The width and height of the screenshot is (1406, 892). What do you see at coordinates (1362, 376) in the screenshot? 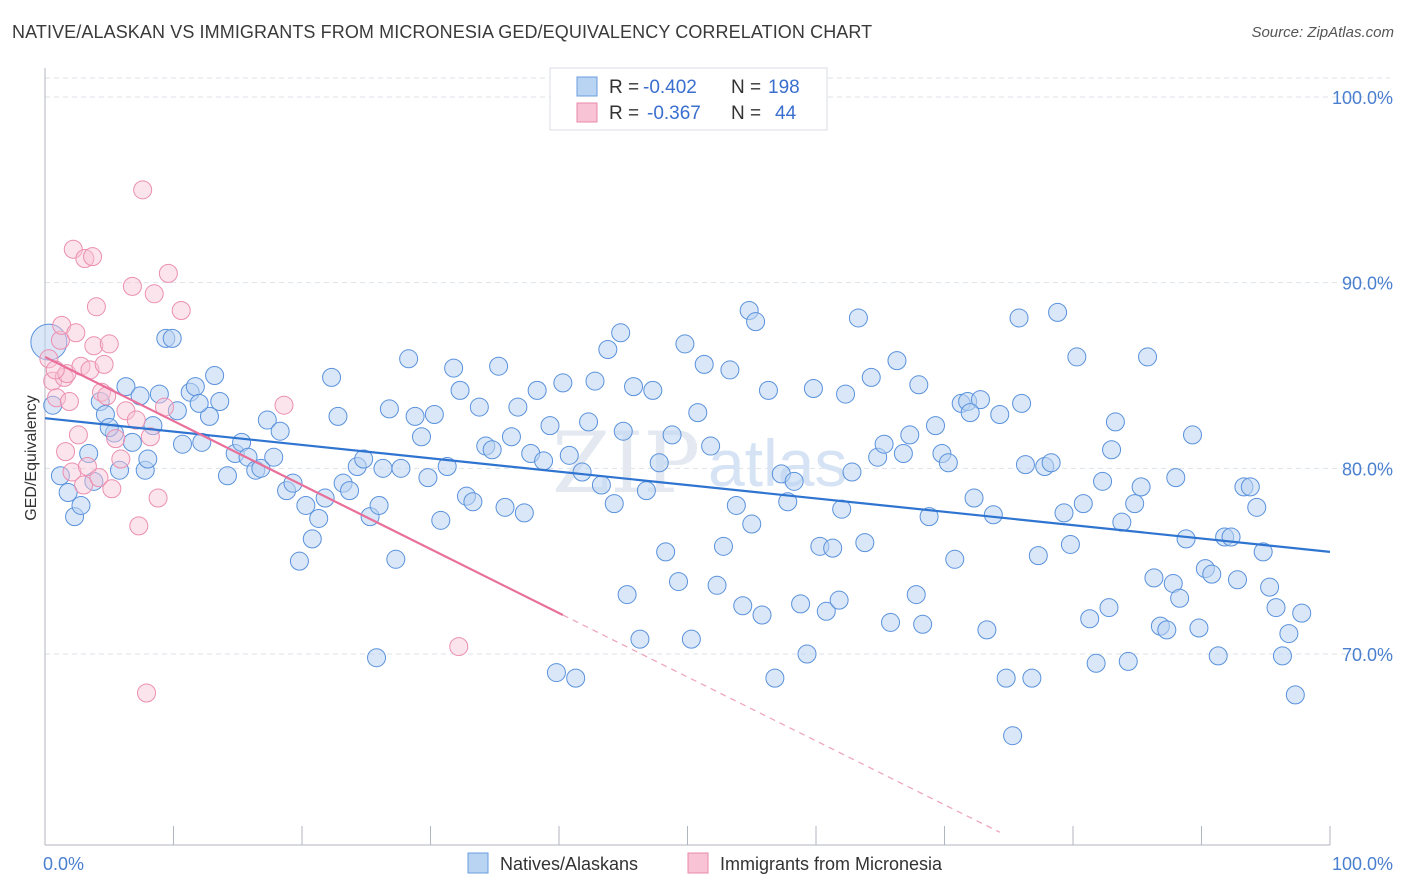
I see `y-tick-labels: 70.0% 80.0% 90.0% 100.0%` at bounding box center [1362, 376].